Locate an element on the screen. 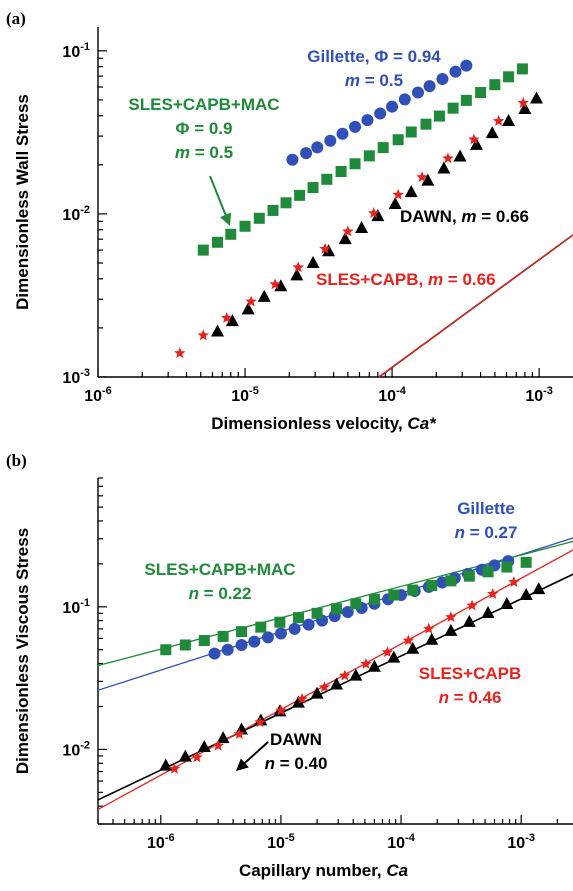 Image resolution: width=573 pixels, height=891 pixels. annotation-arrow-sles-capb-mac is located at coordinates (218, 195).